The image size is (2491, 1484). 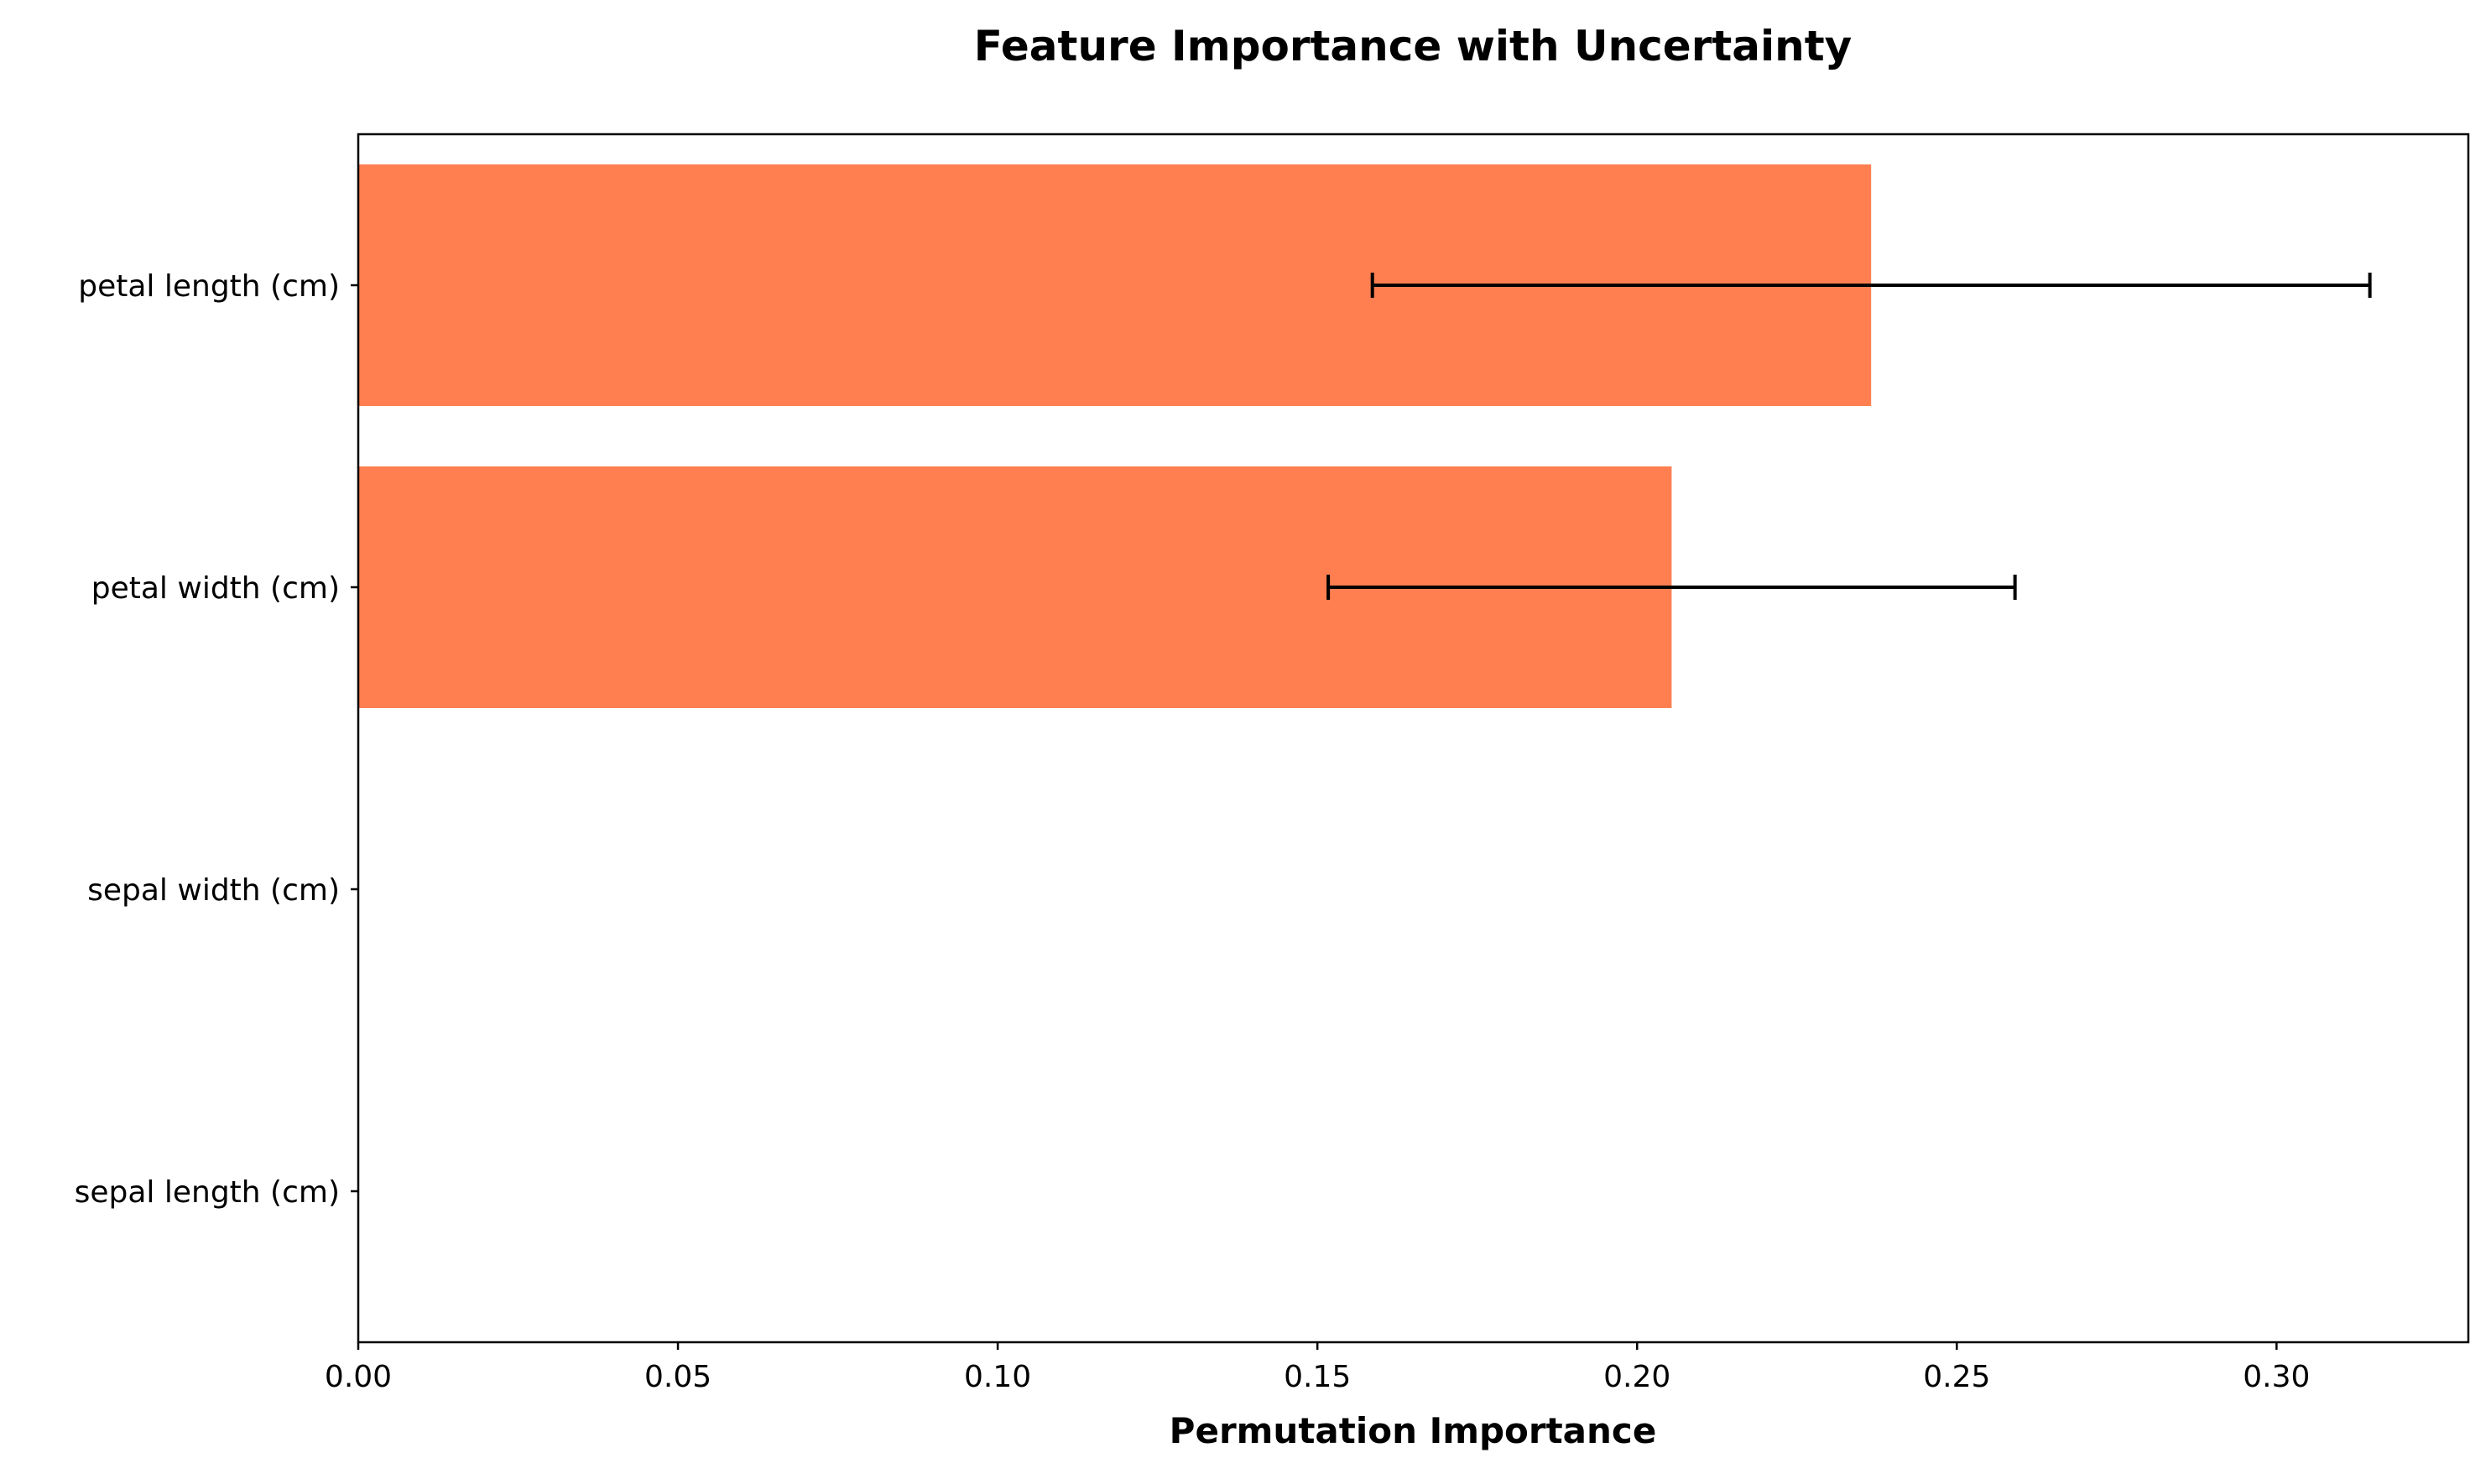 I want to click on error-bars-layer, so click(x=1849, y=436).